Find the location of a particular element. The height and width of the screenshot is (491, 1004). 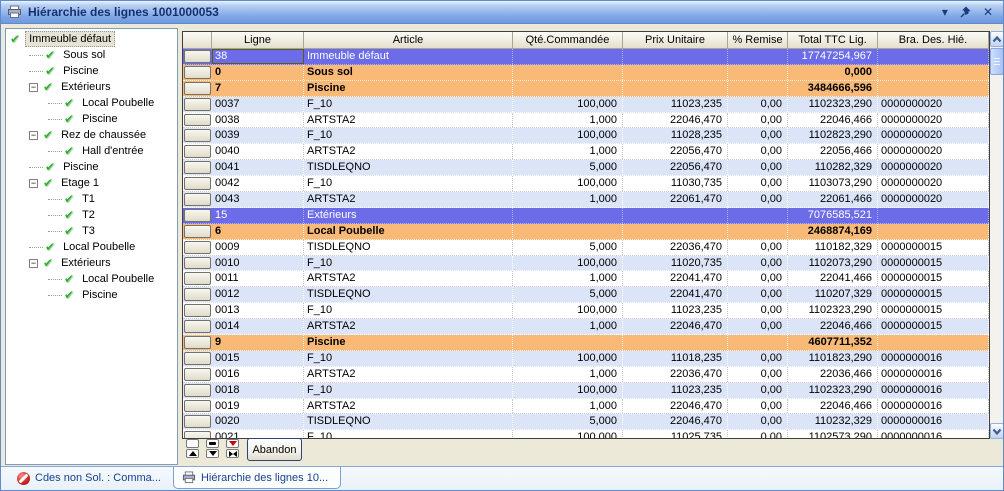

abandon-button: Abandon is located at coordinates (274, 449).